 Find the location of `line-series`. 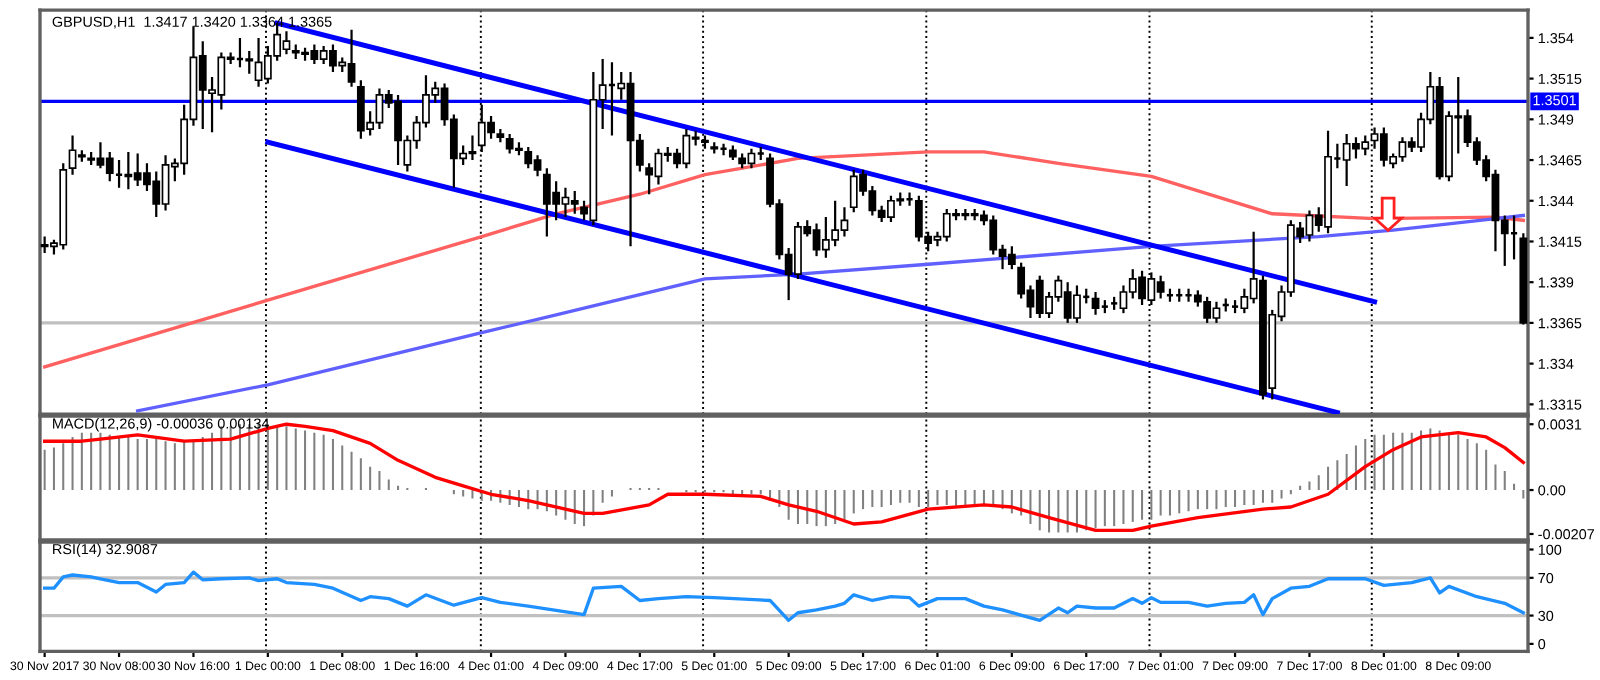

line-series is located at coordinates (784, 596).